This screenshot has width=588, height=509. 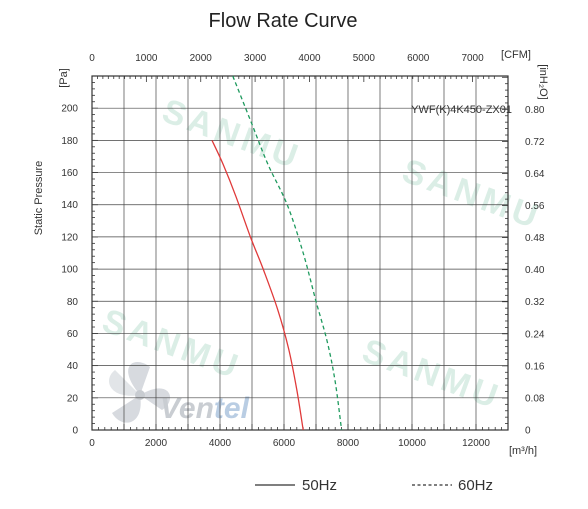 What do you see at coordinates (535, 110) in the screenshot?
I see `y-right-tick-label: 0.80` at bounding box center [535, 110].